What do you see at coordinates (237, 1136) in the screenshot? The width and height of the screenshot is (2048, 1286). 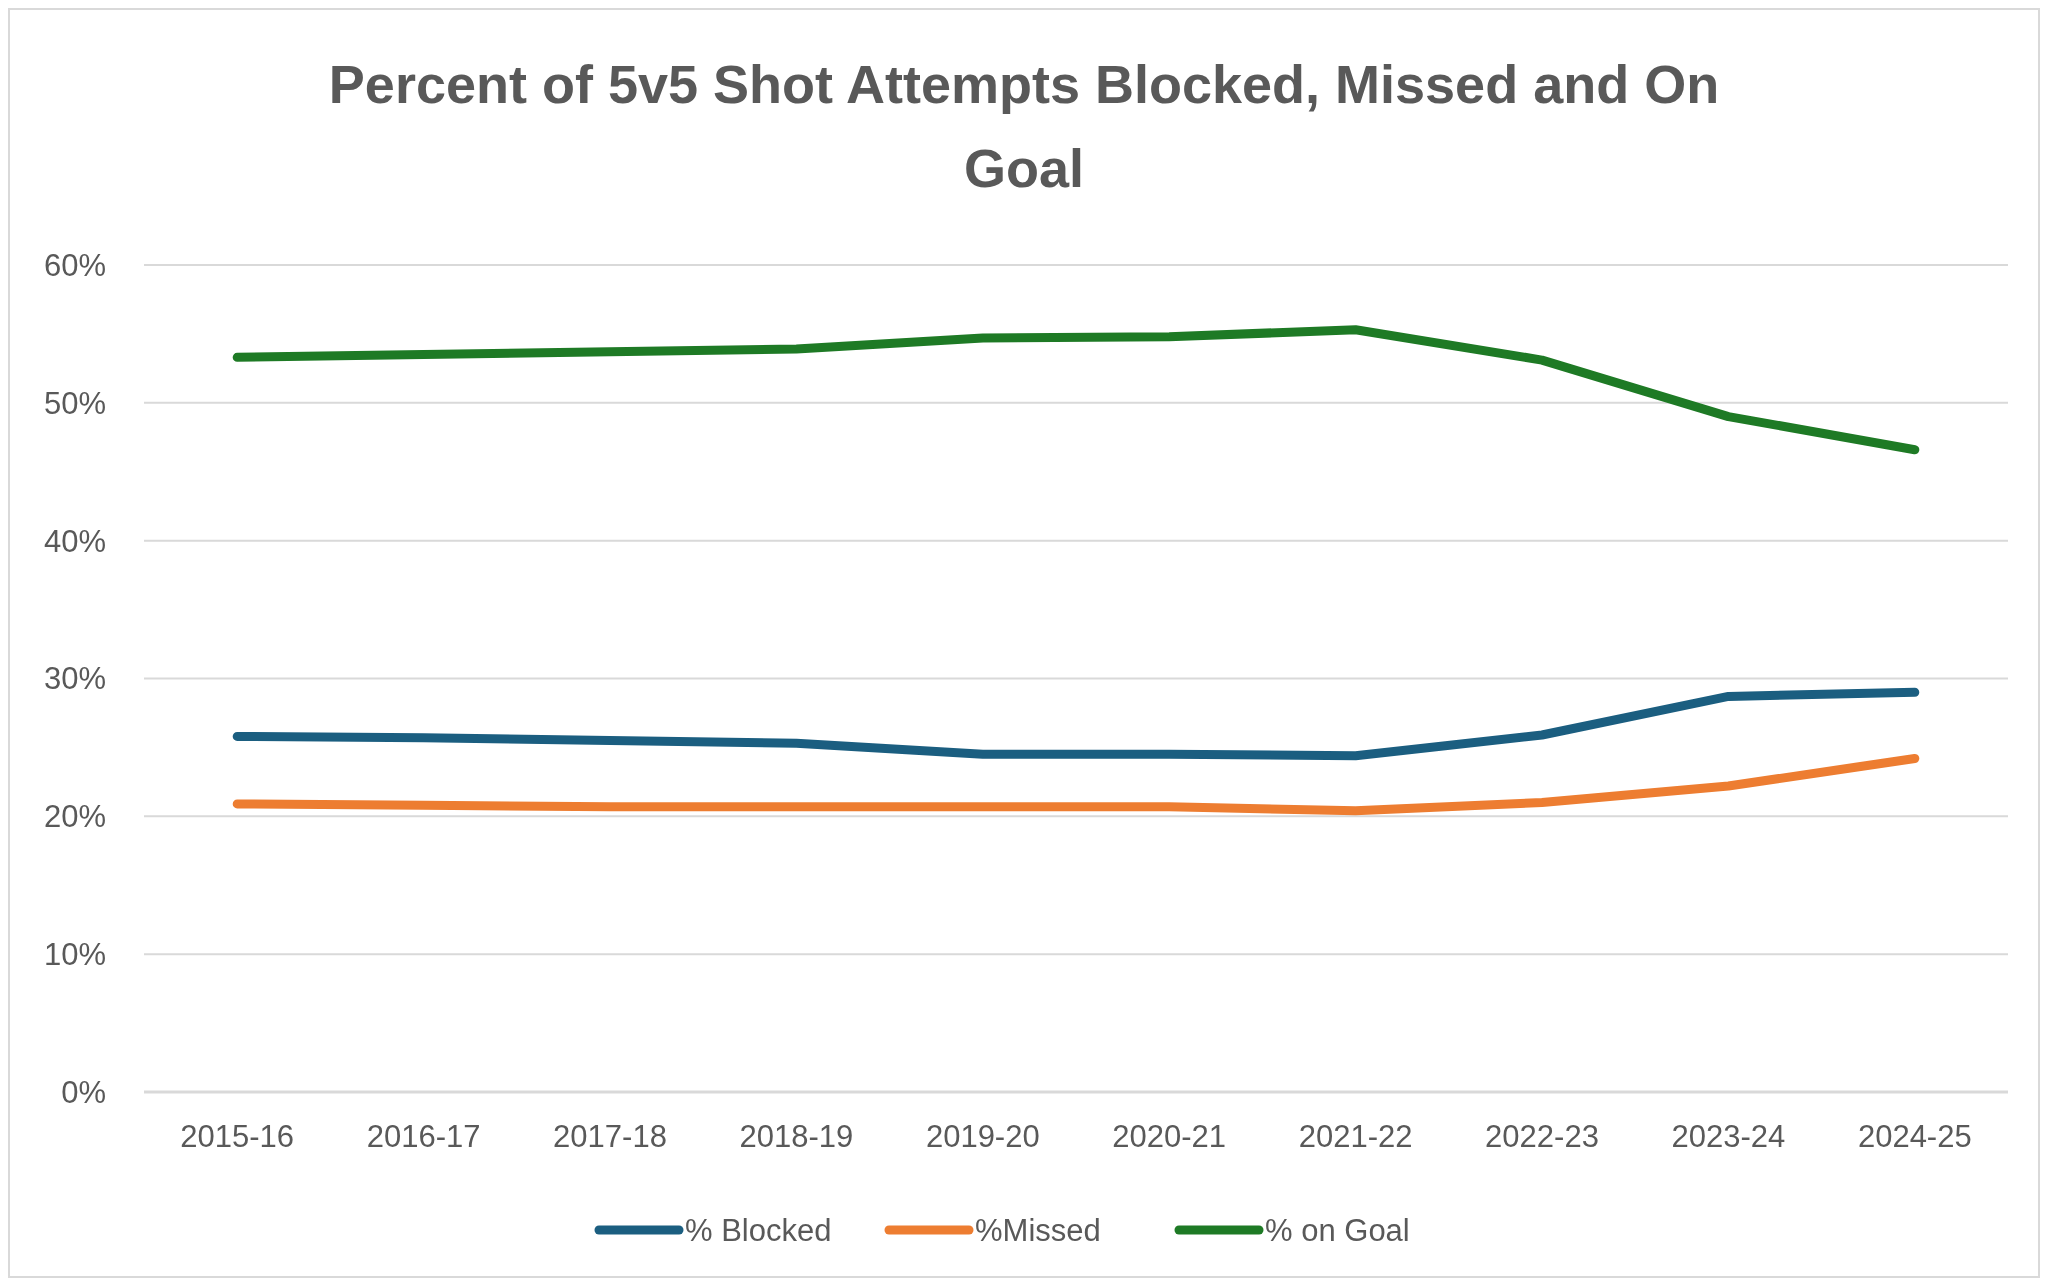 I see `x-tick-label: 2015-16` at bounding box center [237, 1136].